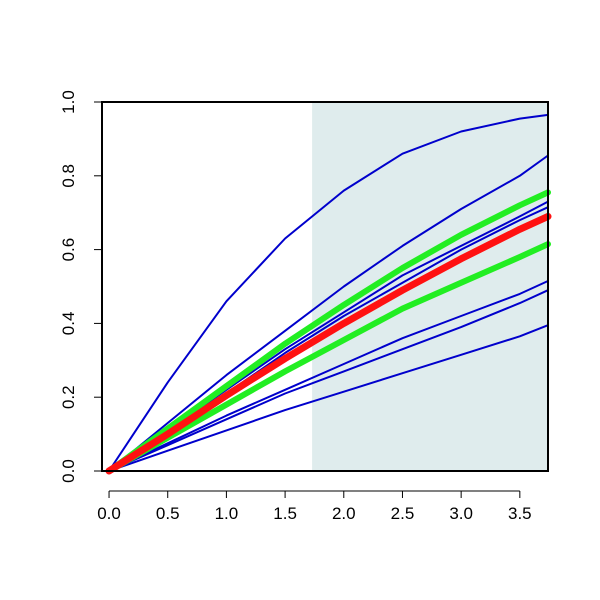 This screenshot has width=600, height=600. I want to click on y-tick-label: 0.2, so click(68, 397).